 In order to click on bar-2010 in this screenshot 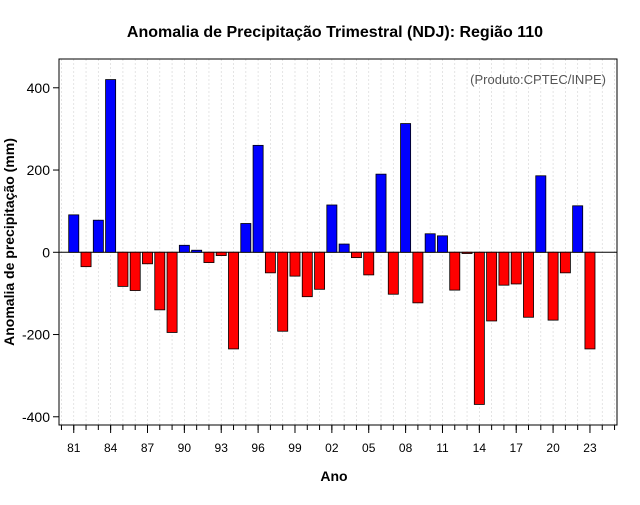, I will do `click(430, 243)`.